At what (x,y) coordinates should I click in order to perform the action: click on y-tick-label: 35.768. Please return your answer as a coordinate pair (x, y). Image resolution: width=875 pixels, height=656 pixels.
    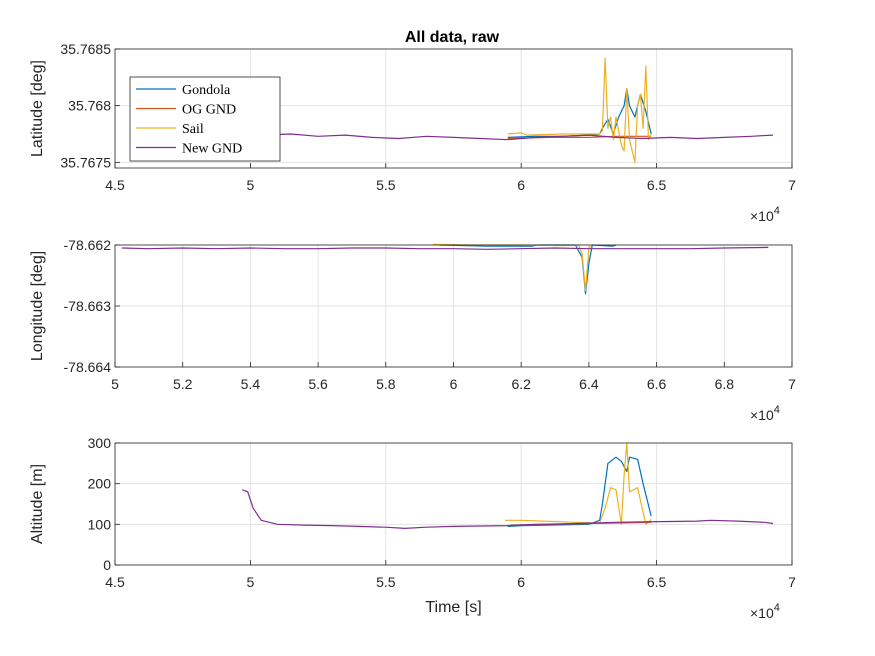
    Looking at the image, I should click on (89, 106).